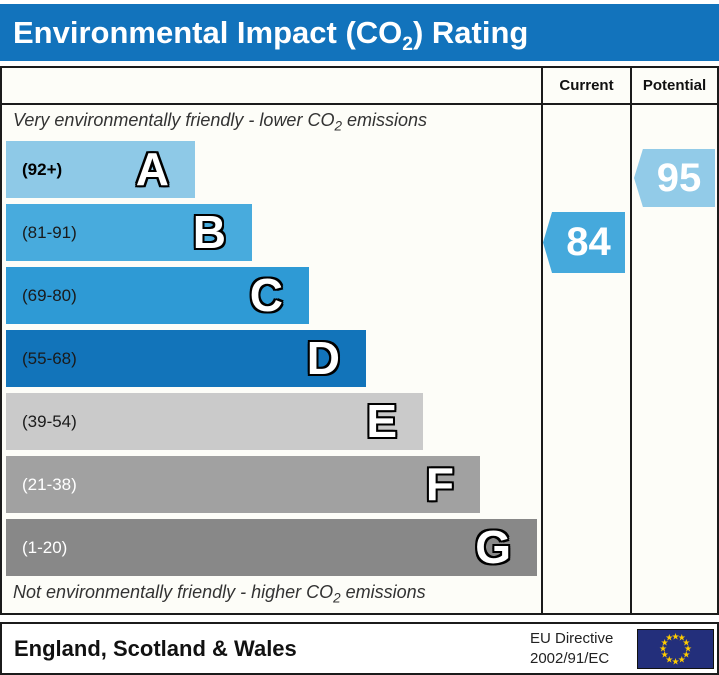 The image size is (719, 675). I want to click on eu-directive-line1: EU Directive, so click(572, 638).